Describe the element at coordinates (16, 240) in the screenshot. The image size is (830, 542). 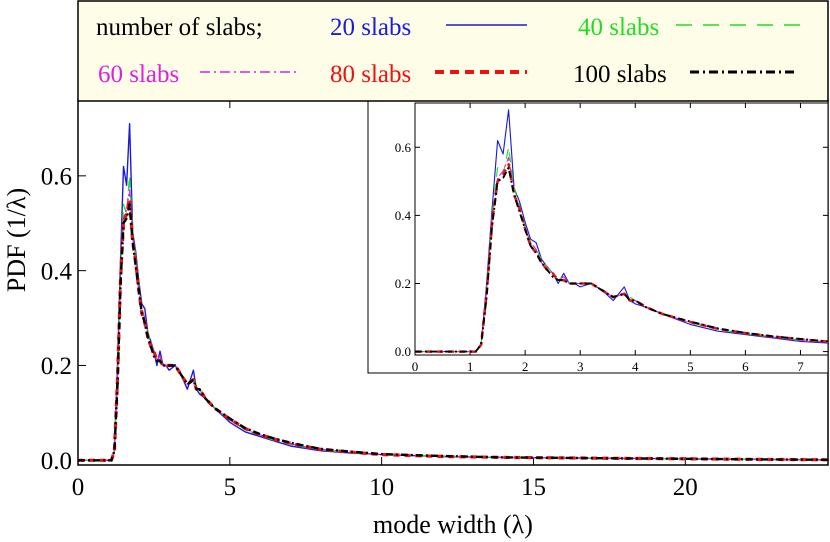
I see `y-axis-label: PDF (1/λ)` at that location.